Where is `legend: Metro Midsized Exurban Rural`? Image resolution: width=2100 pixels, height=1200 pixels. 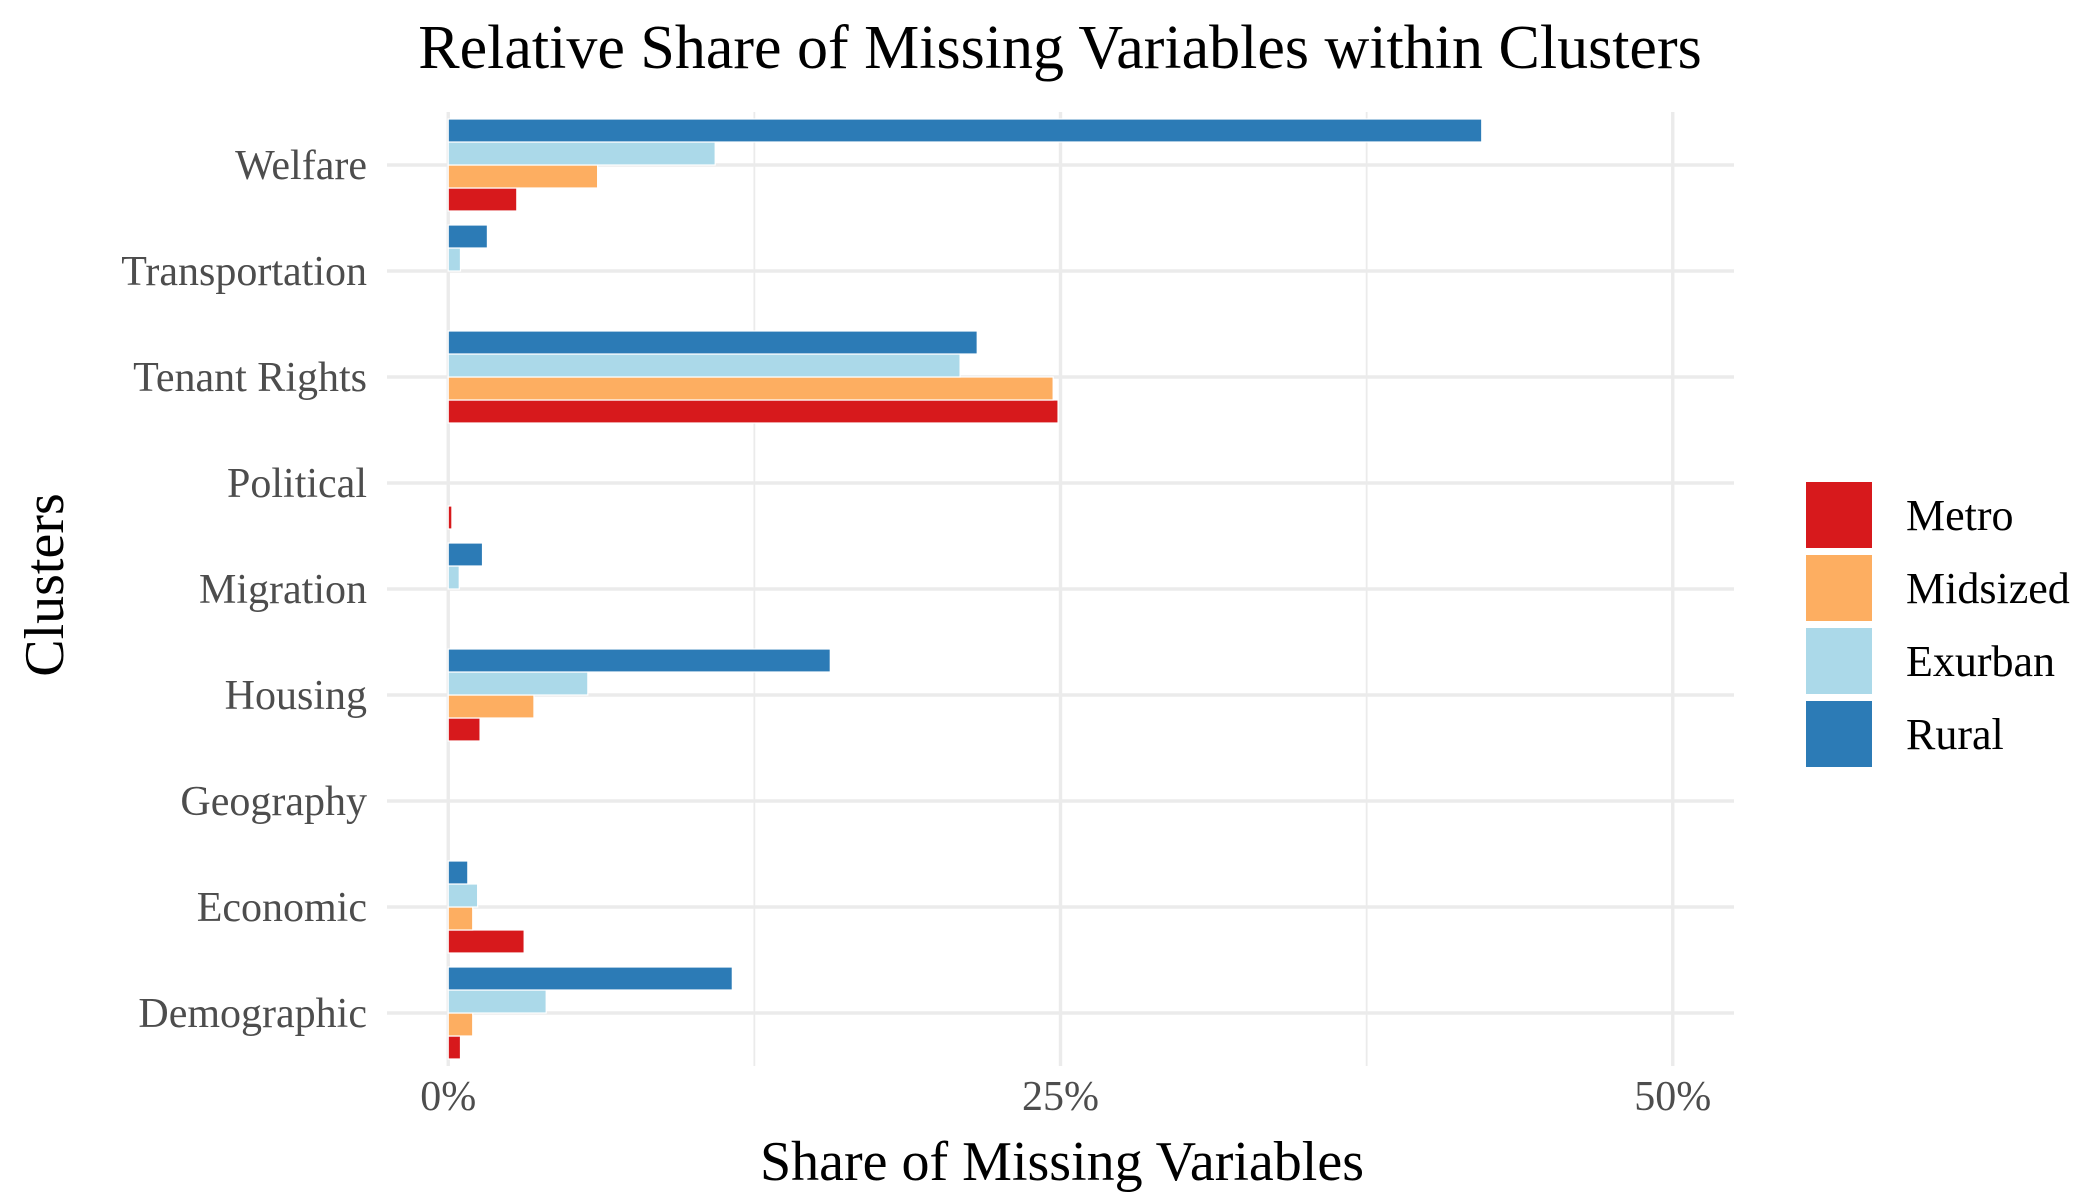
legend: Metro Midsized Exurban Rural is located at coordinates (1937, 624).